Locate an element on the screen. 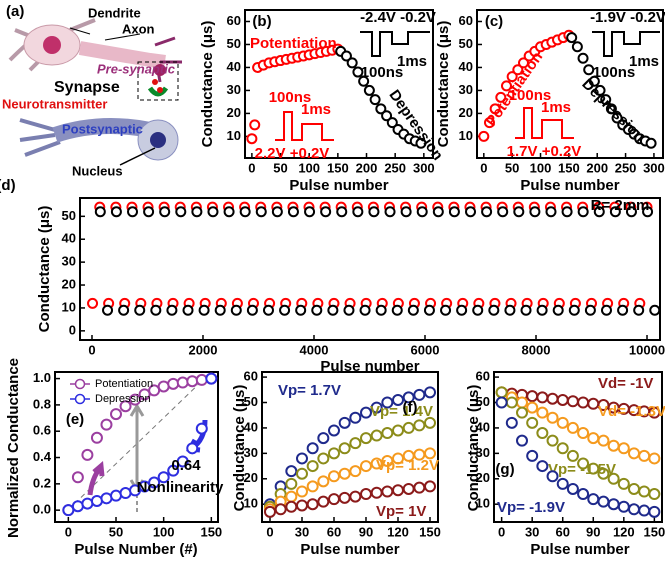  annotation: 1.7V +0.2V is located at coordinates (544, 151).